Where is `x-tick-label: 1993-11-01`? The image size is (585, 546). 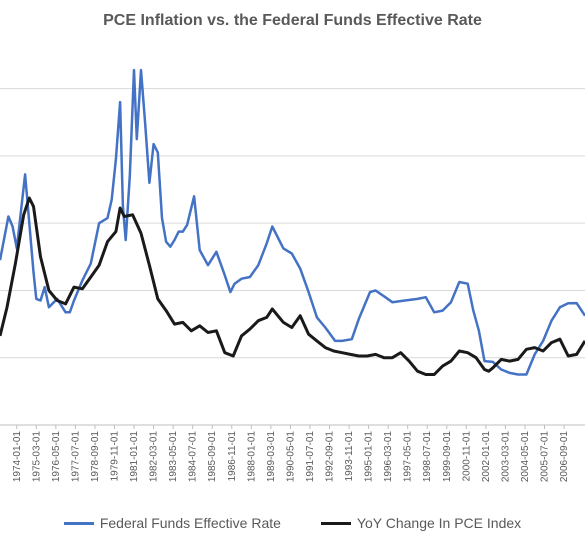
x-tick-label: 1993-11-01 is located at coordinates (349, 456).